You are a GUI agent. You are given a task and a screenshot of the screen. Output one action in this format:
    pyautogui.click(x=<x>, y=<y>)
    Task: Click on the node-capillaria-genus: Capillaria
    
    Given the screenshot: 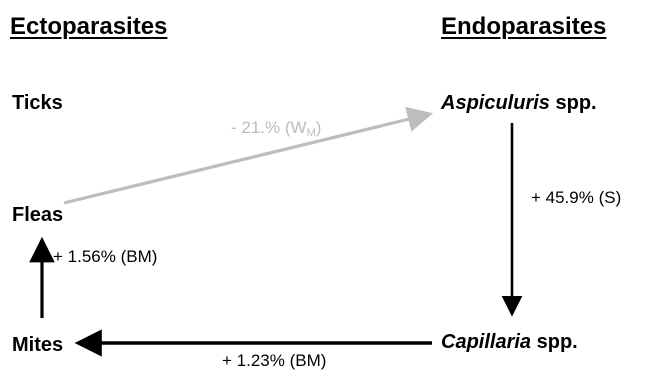 What is the action you would take?
    pyautogui.click(x=486, y=342)
    